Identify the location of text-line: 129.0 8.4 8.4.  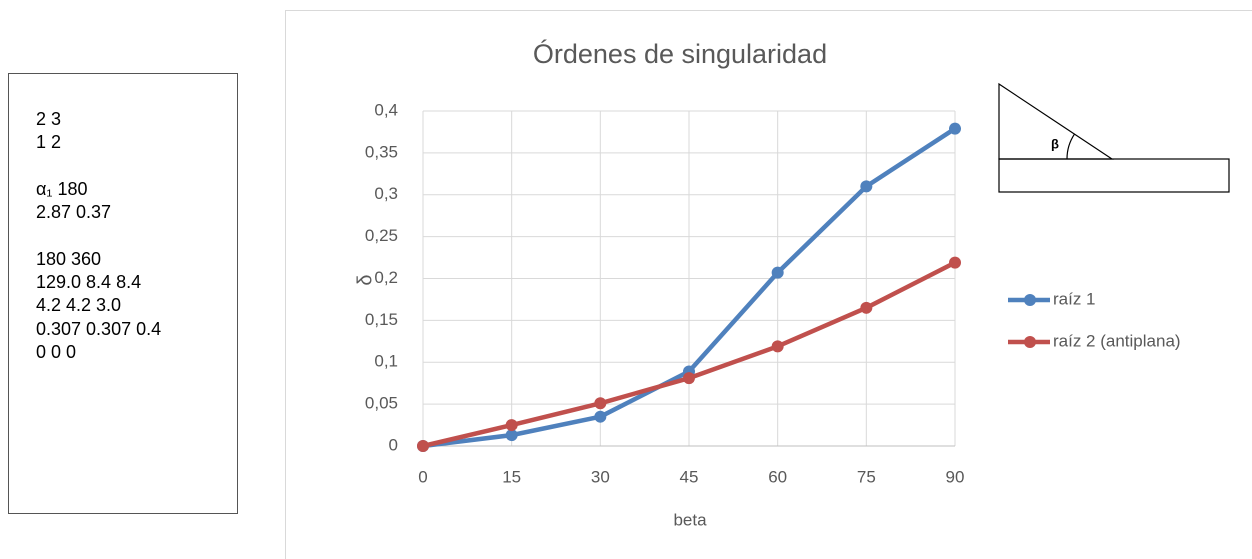
(89, 282).